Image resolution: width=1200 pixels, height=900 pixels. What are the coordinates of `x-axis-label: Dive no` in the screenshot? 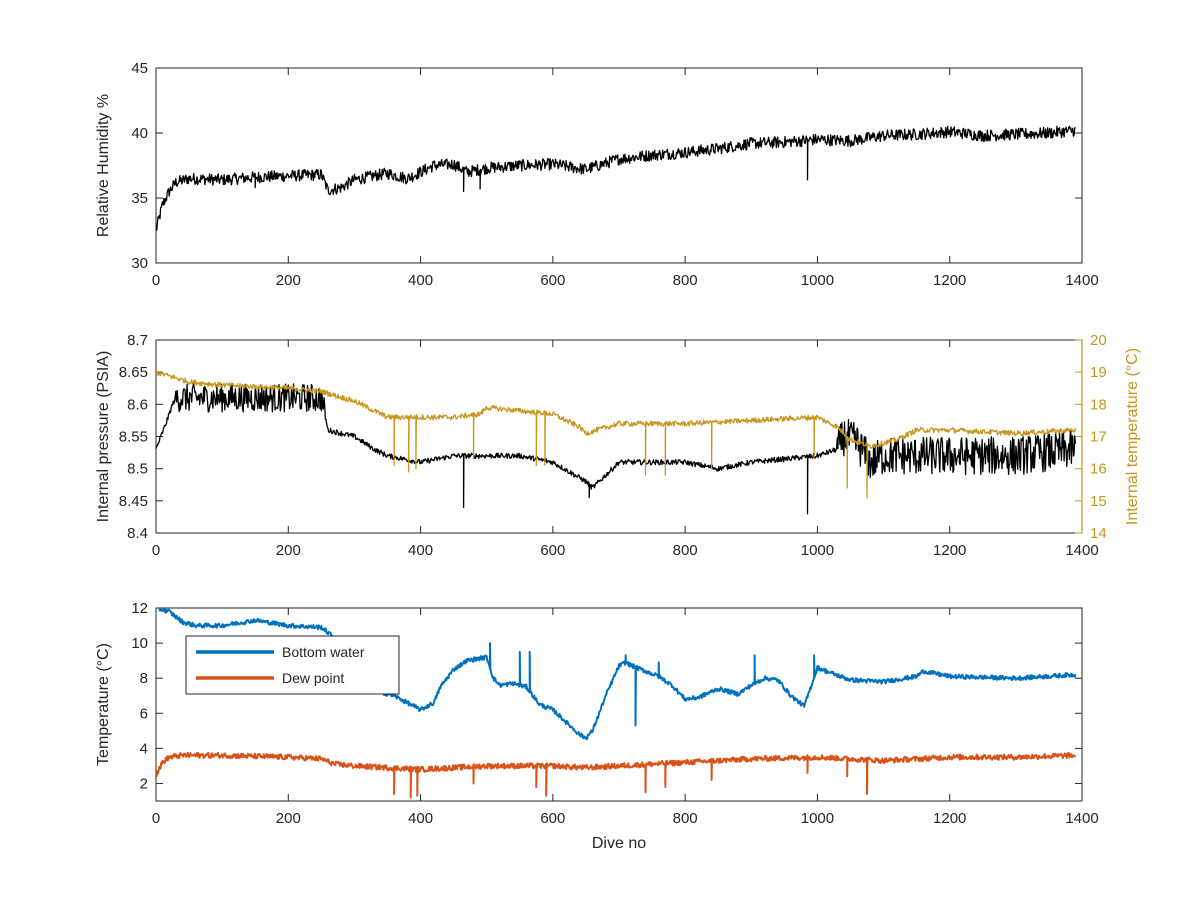 It's located at (619, 843).